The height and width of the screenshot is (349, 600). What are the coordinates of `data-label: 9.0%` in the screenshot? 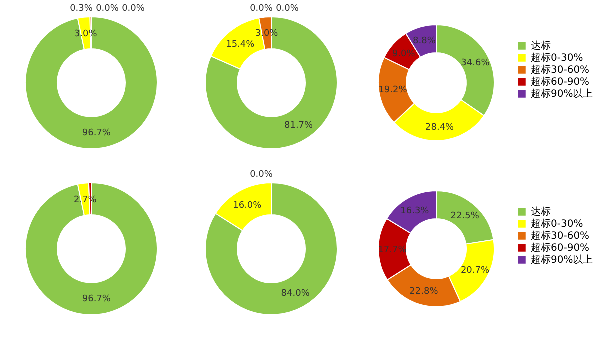 It's located at (404, 54).